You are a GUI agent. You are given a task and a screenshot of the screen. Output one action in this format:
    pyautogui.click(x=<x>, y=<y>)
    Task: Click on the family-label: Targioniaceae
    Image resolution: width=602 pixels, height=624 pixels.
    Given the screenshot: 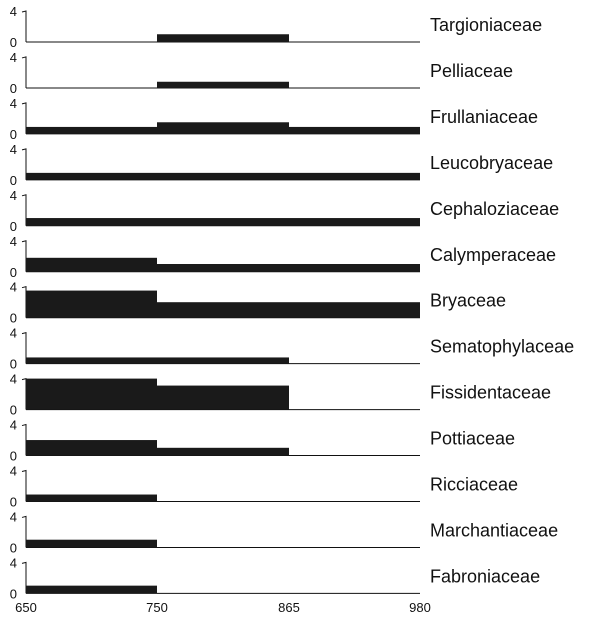 What is the action you would take?
    pyautogui.click(x=486, y=25)
    